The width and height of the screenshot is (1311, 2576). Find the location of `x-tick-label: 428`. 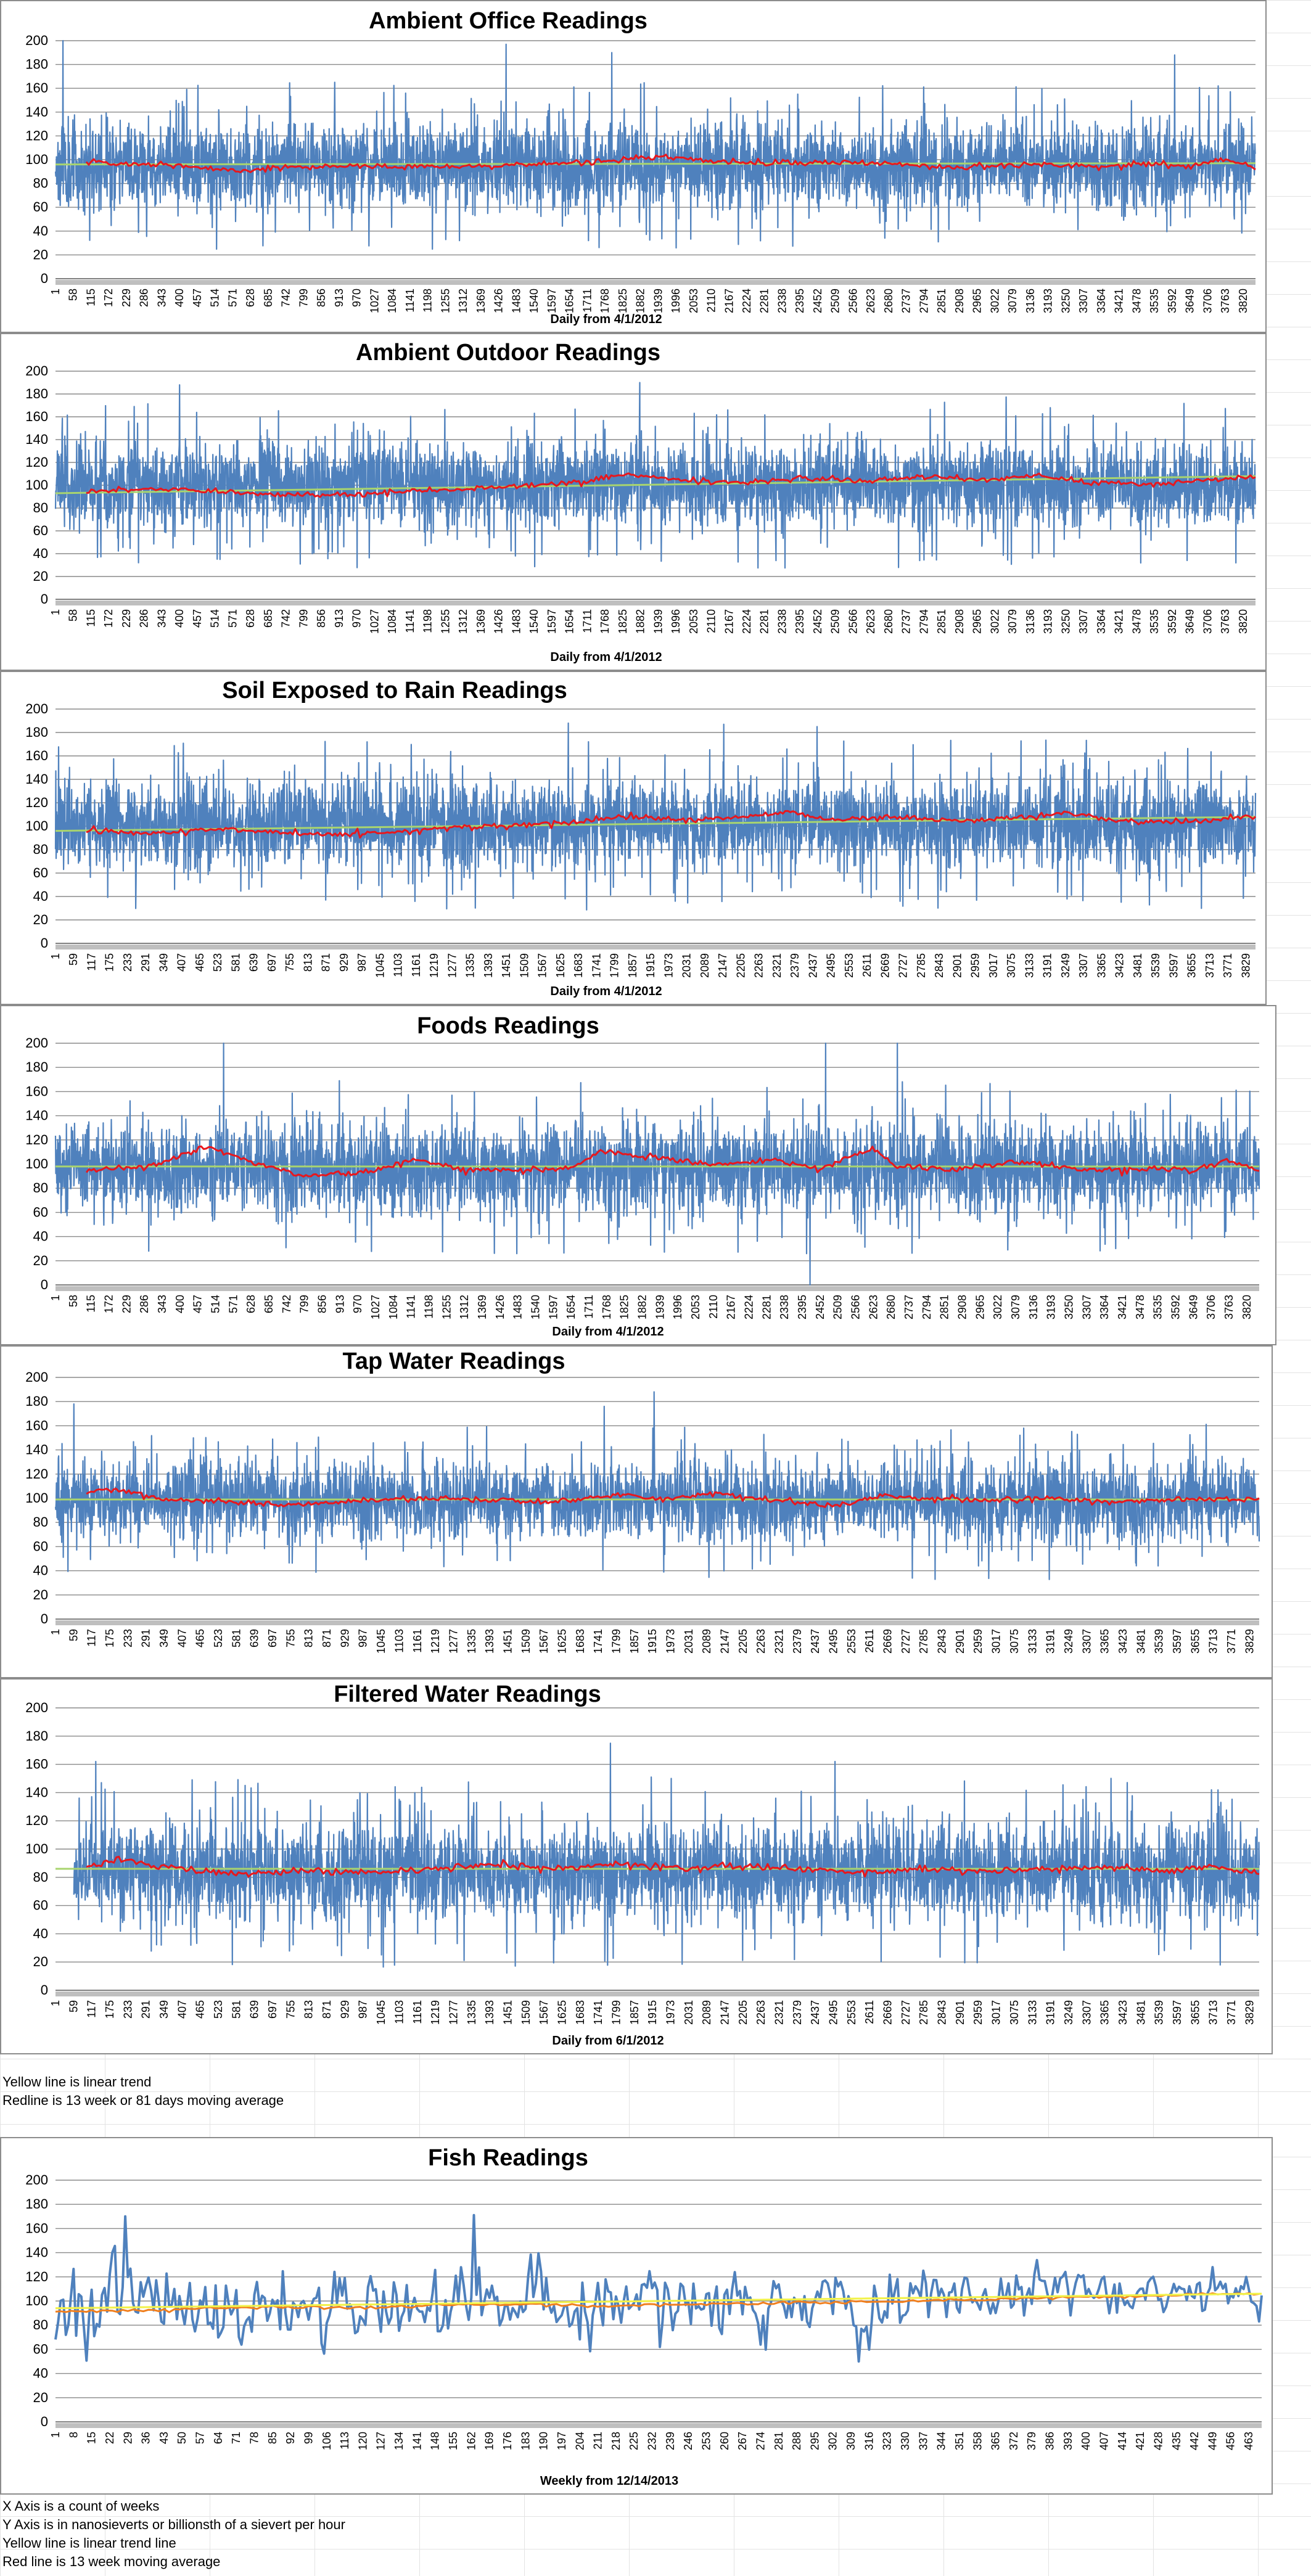

x-tick-label: 428 is located at coordinates (1158, 2441).